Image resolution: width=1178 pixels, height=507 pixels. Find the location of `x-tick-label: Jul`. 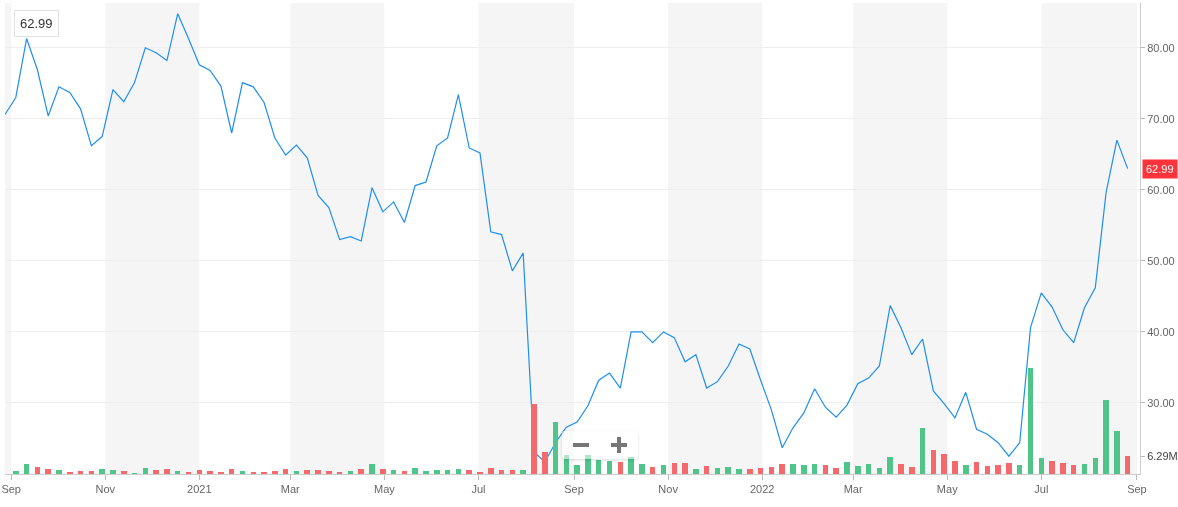

x-tick-label: Jul is located at coordinates (1041, 489).